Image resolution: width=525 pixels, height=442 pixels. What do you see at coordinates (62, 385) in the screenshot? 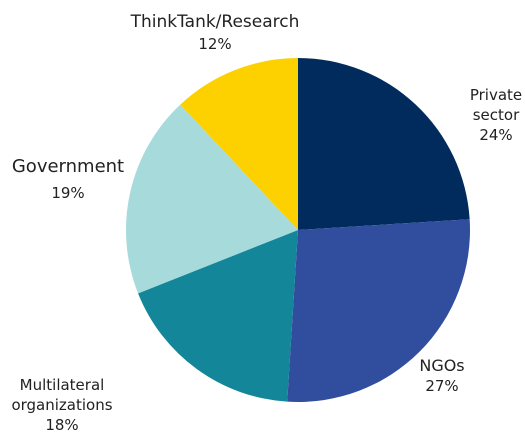
I see `slice-label-multilateral-organizations-line-1: Multilateral` at bounding box center [62, 385].